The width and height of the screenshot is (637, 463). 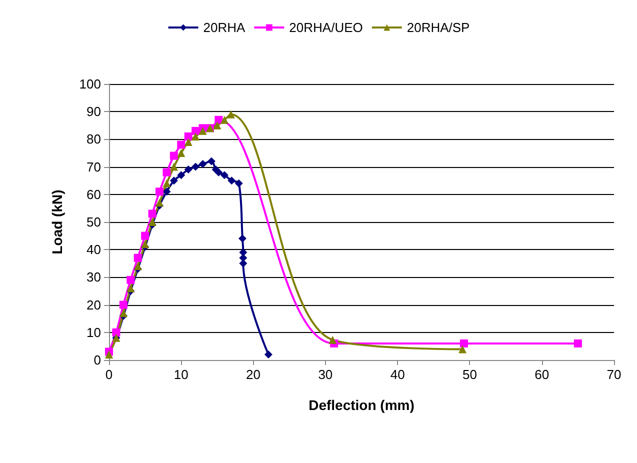 I want to click on x-tick-label: 60, so click(x=542, y=374).